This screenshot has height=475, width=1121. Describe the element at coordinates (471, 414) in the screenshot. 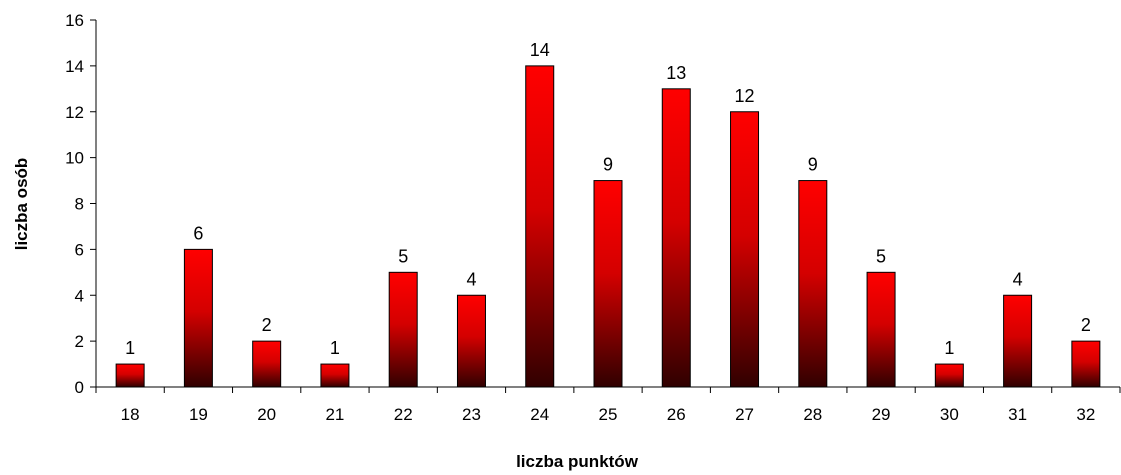

I see `x-tick-label-23: 23` at that location.